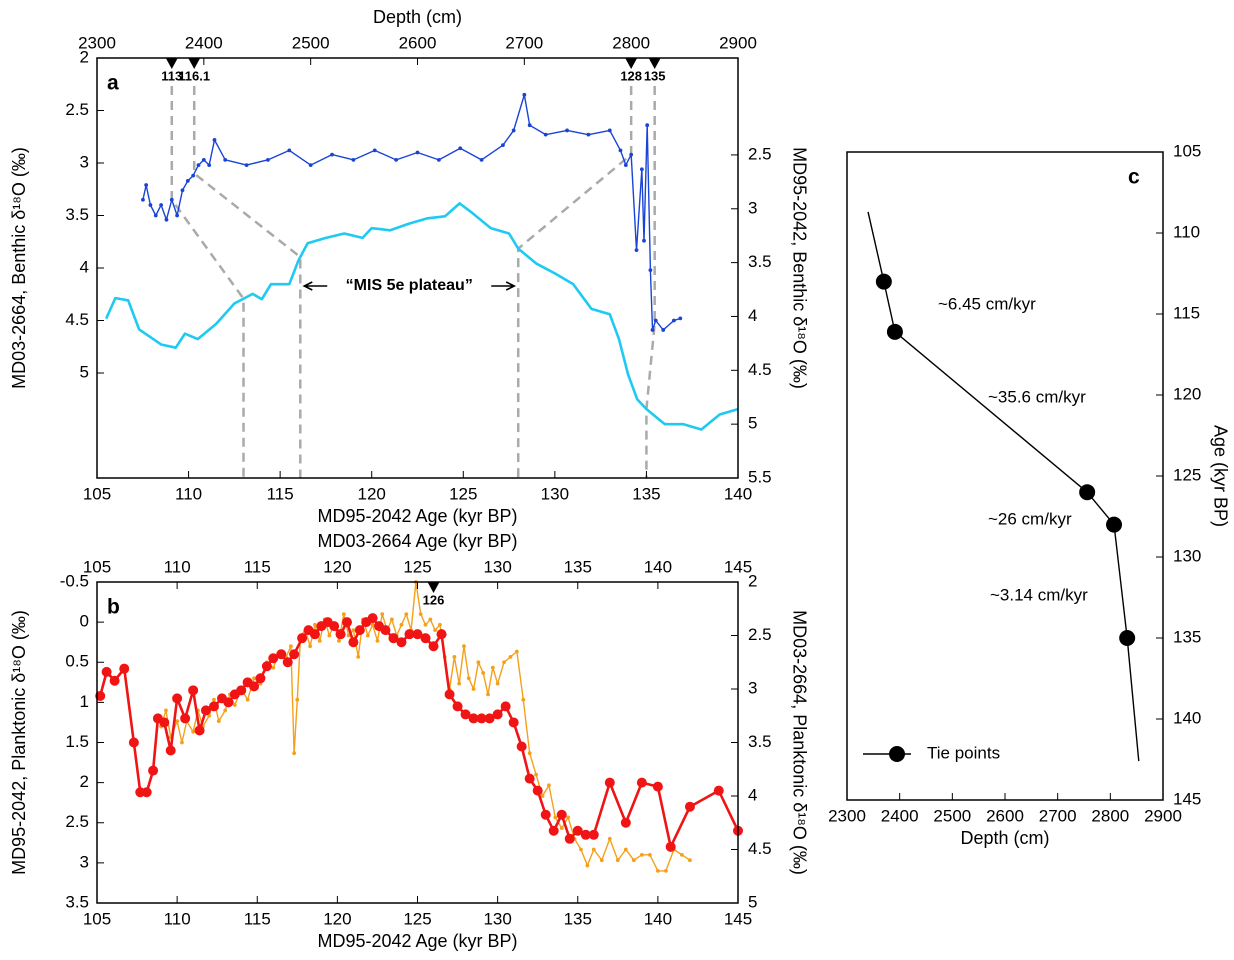 Image resolution: width=1234 pixels, height=960 pixels. What do you see at coordinates (1187, 555) in the screenshot?
I see `y-tick-label: 130` at bounding box center [1187, 555].